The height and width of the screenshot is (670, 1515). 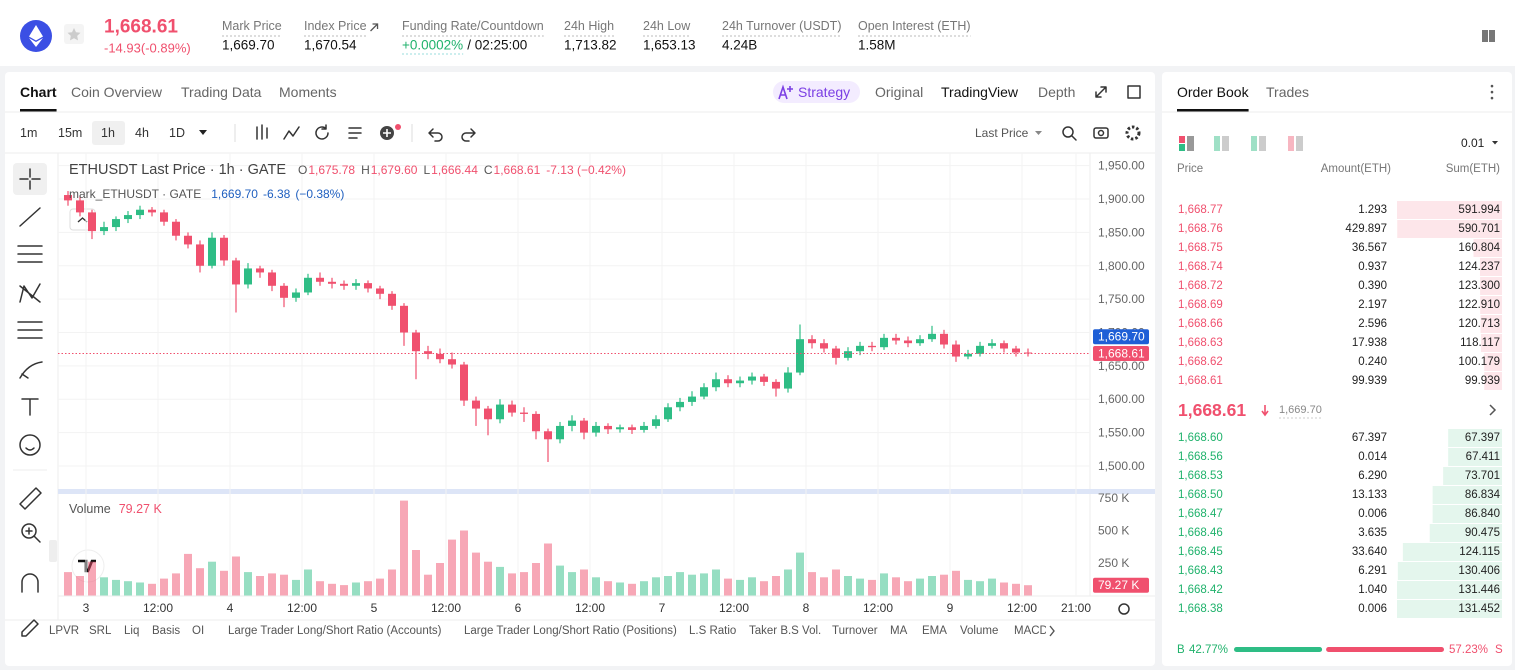 I want to click on indicator-button: Liq, so click(x=131, y=631).